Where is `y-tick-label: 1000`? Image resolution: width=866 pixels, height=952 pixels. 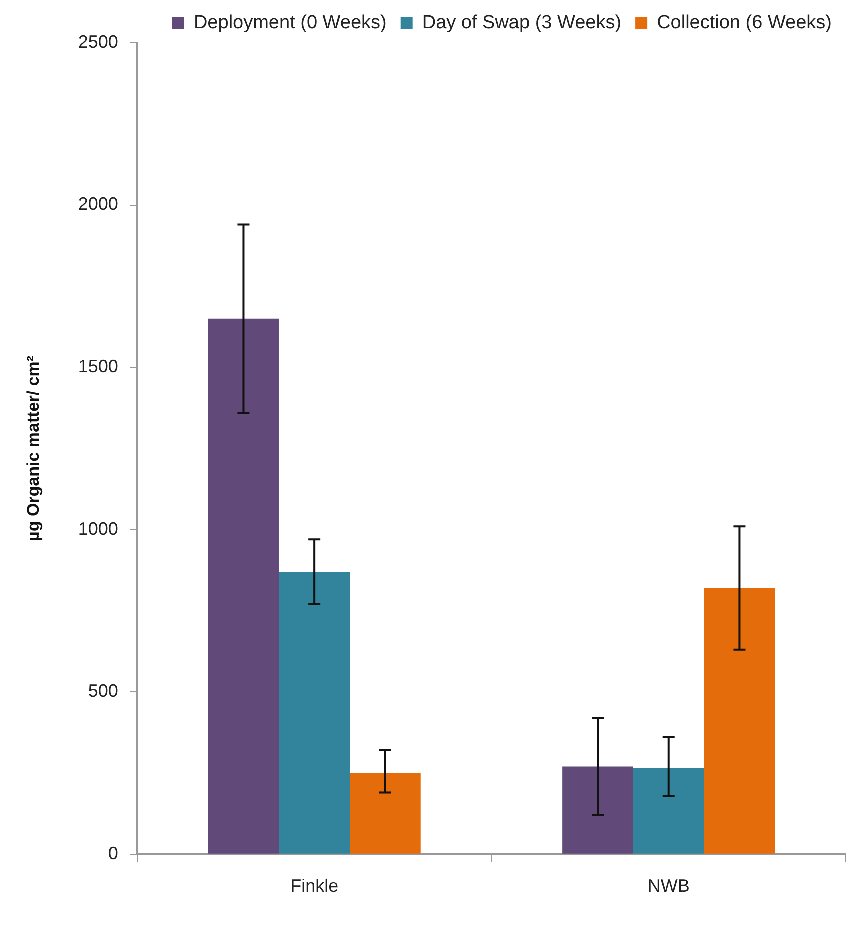 y-tick-label: 1000 is located at coordinates (98, 528).